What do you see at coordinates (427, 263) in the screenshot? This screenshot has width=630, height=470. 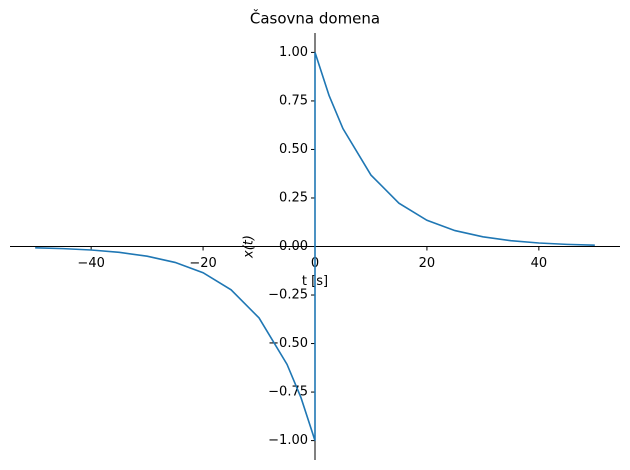 I see `x-tick-label: 20` at bounding box center [427, 263].